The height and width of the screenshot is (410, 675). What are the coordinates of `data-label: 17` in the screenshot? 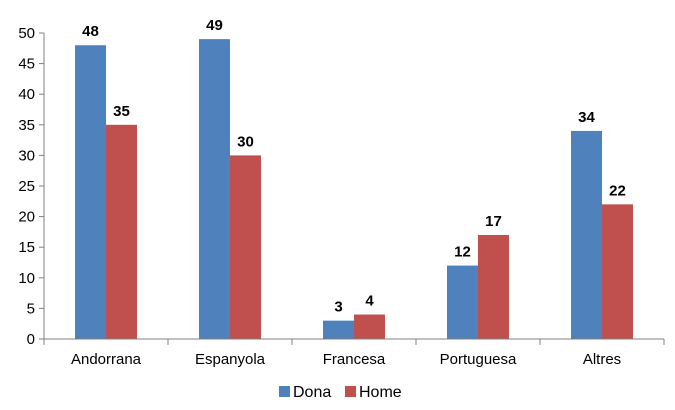 It's located at (493, 221).